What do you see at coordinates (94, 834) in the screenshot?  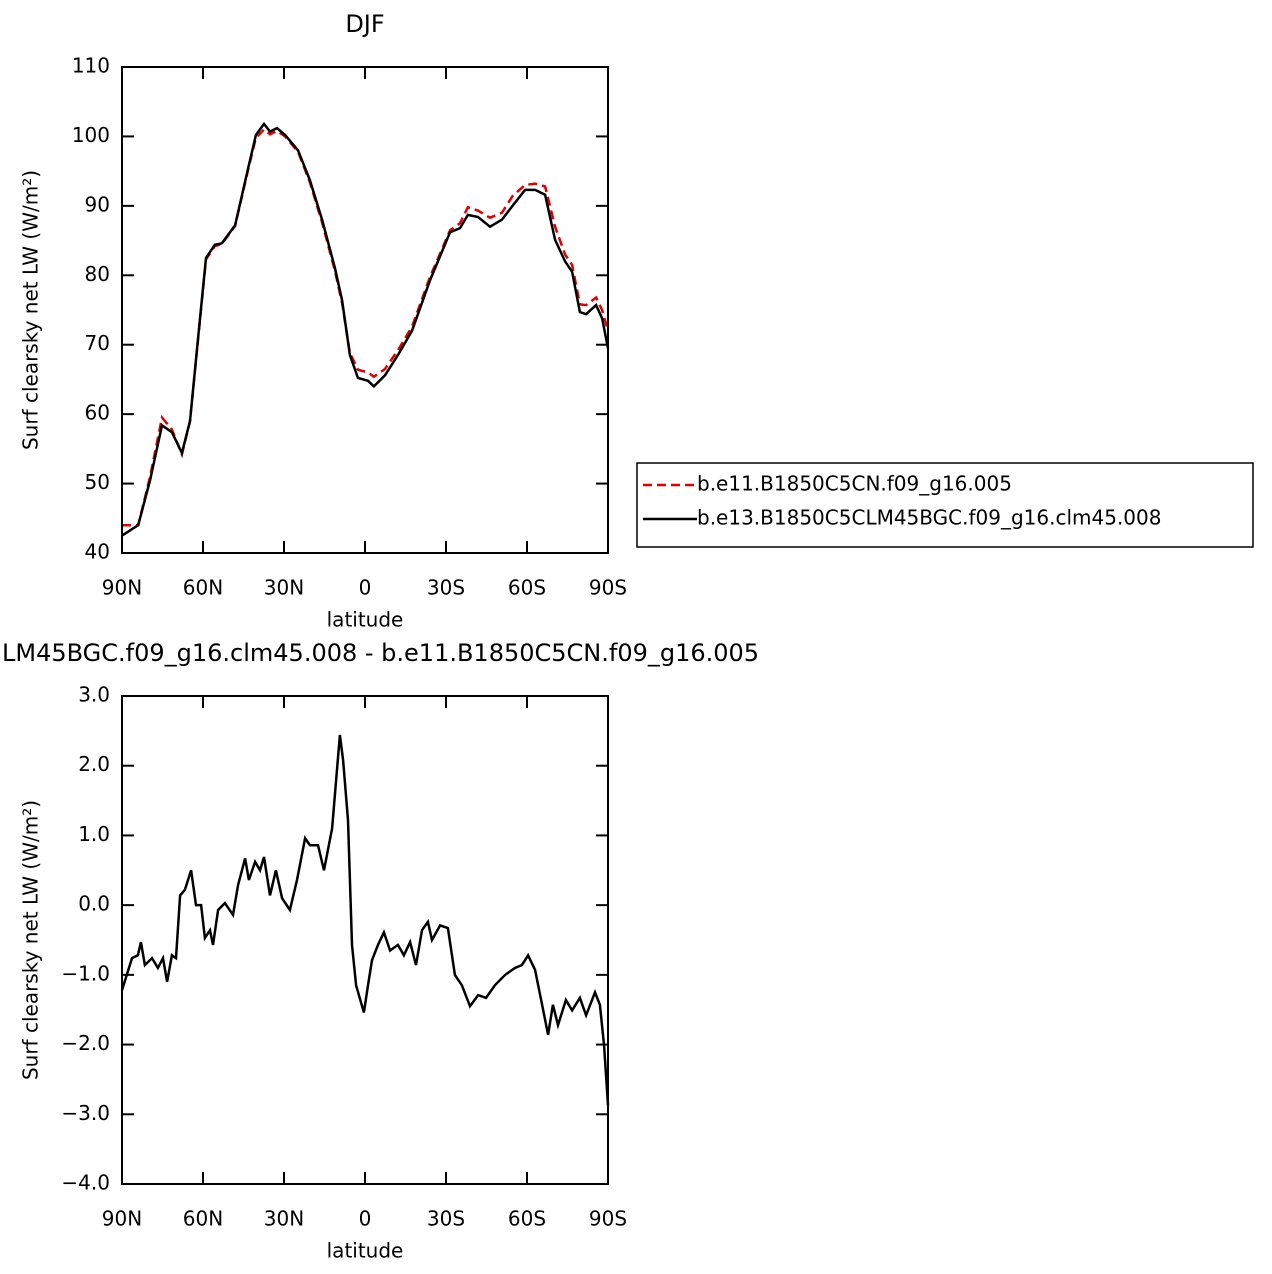 I see `y-tick-label: 1.0` at bounding box center [94, 834].